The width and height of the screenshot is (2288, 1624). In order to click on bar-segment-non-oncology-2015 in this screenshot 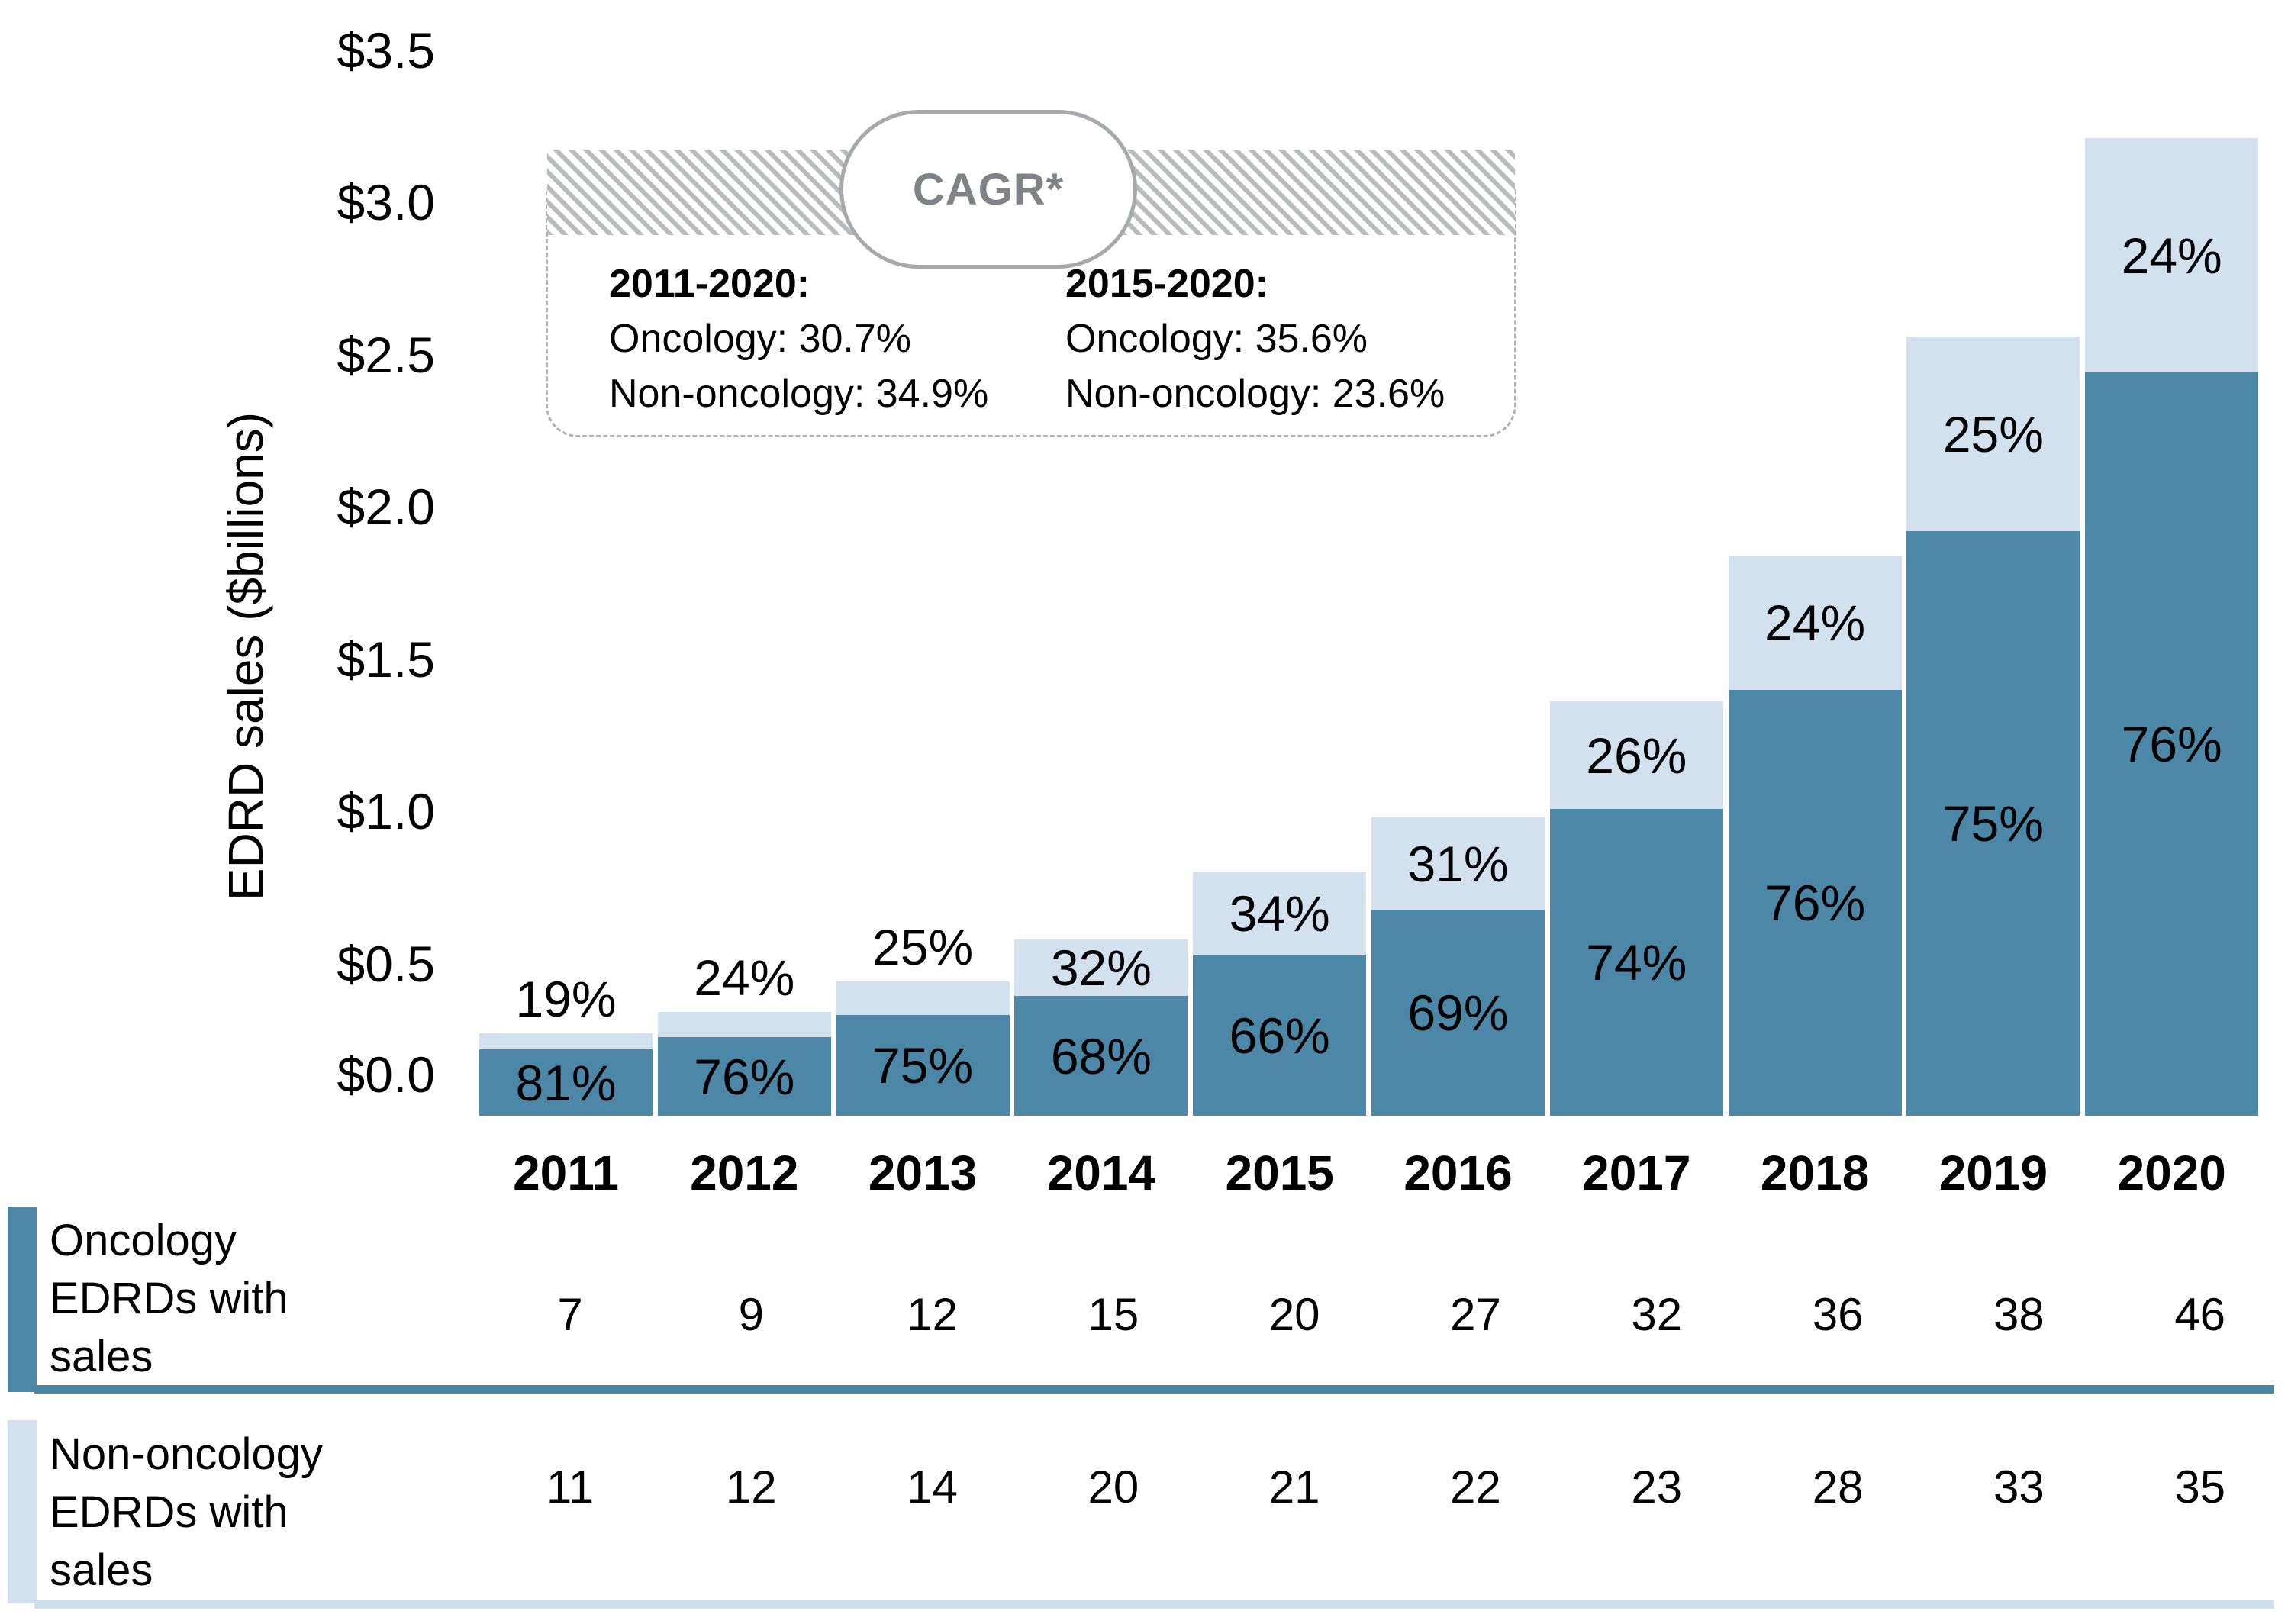, I will do `click(1280, 913)`.